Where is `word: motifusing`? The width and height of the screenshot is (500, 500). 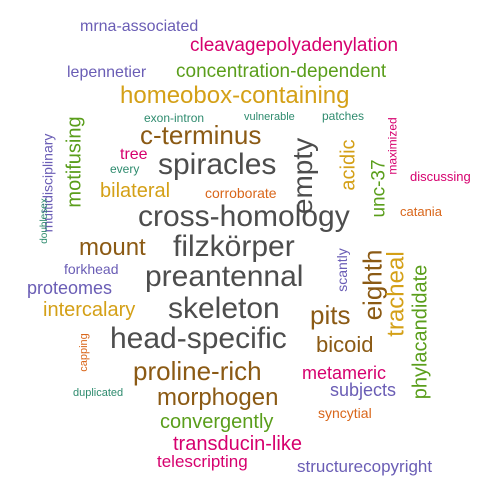 word: motifusing is located at coordinates (74, 162).